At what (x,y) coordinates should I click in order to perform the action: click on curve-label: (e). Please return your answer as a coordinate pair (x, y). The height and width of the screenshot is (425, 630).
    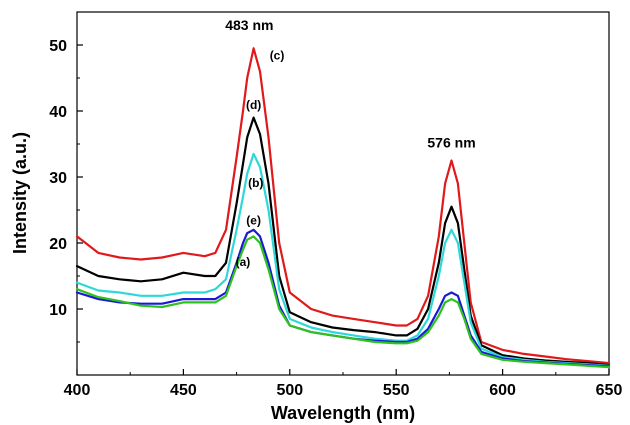
    Looking at the image, I should click on (253, 221).